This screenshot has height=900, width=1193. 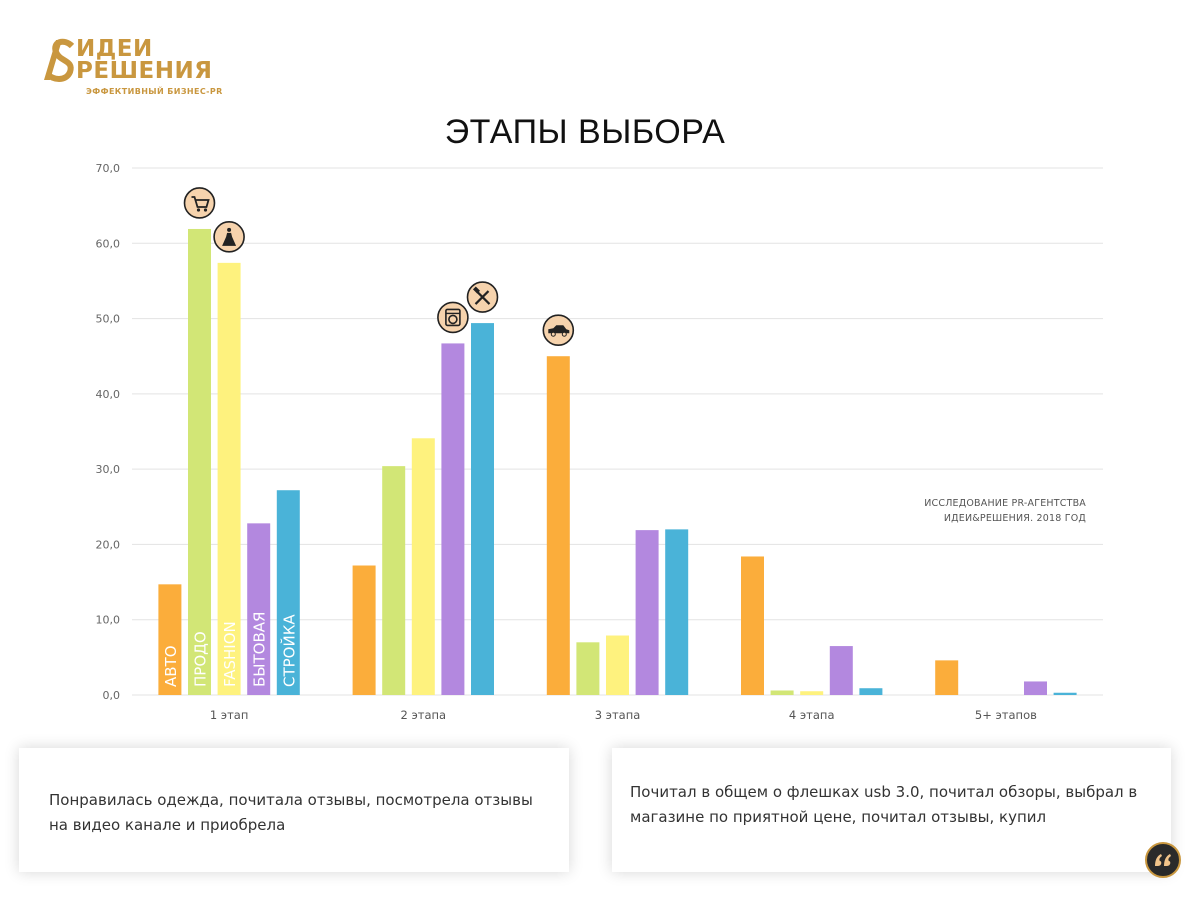 I want to click on logo: ИДЕИ РЕШЕНИЯ ЭФФЕКТИВНЫЙ БИЗНЕС-PR, so click(x=133, y=68).